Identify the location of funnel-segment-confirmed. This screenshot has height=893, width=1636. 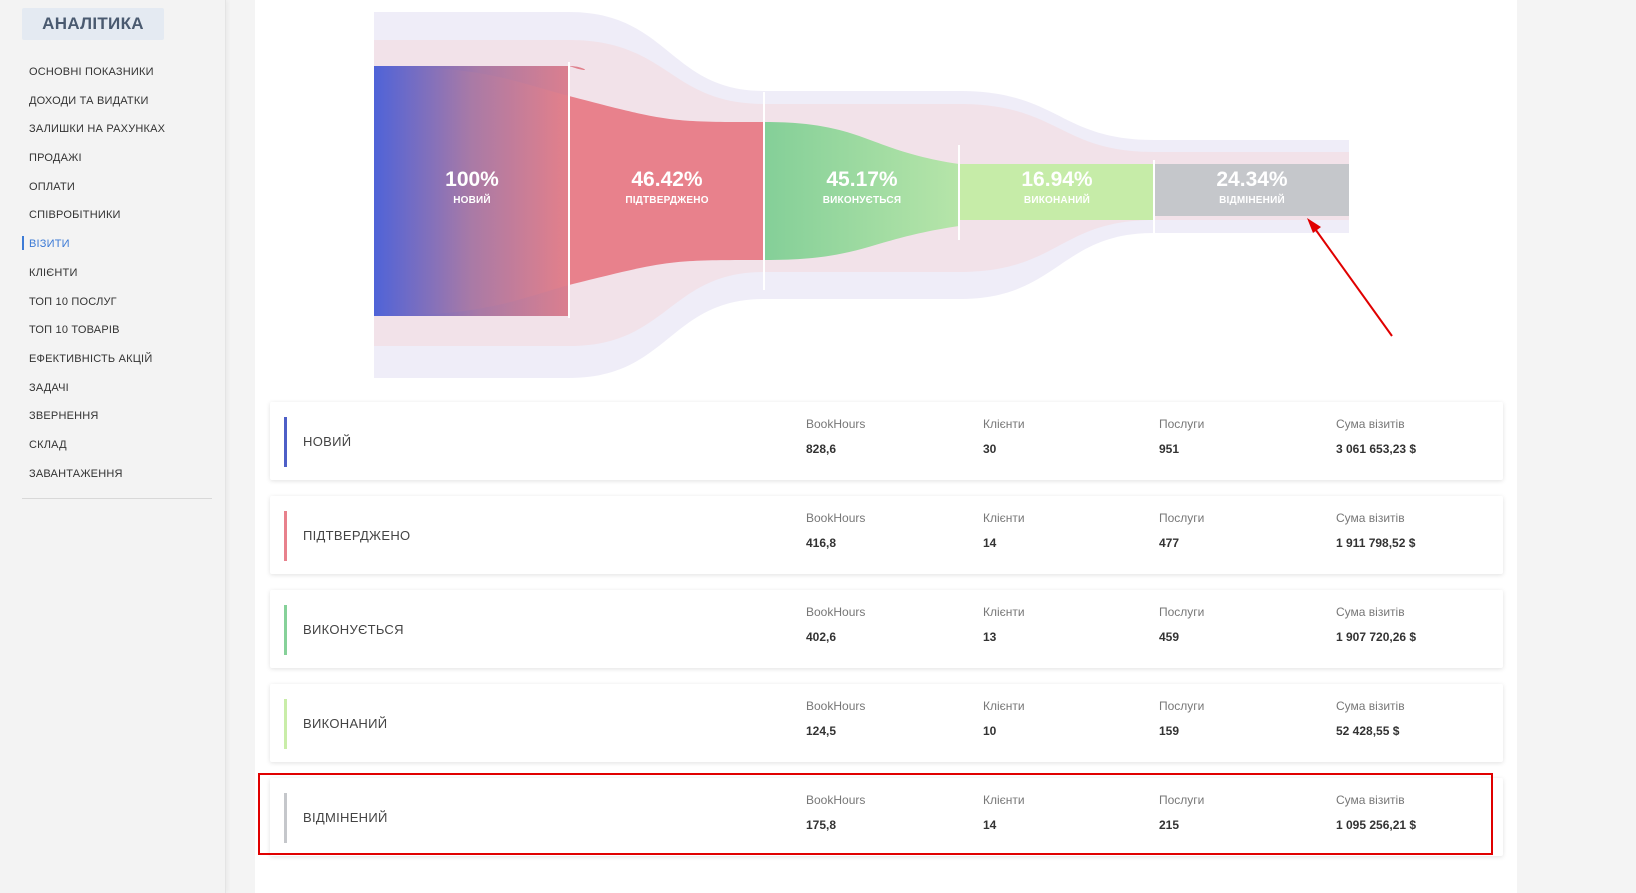
(666, 190).